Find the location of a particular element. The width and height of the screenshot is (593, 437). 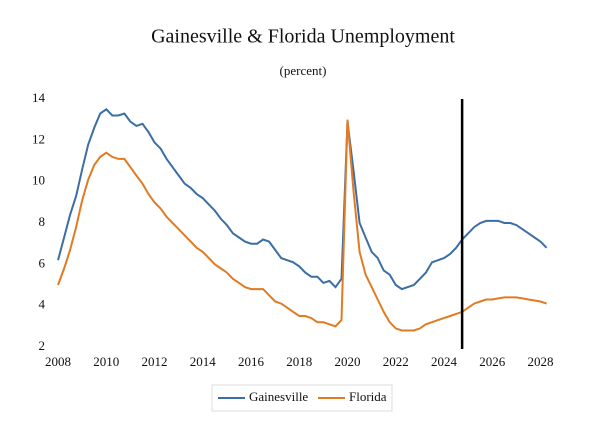

legend-label: Gainesville is located at coordinates (278, 396).